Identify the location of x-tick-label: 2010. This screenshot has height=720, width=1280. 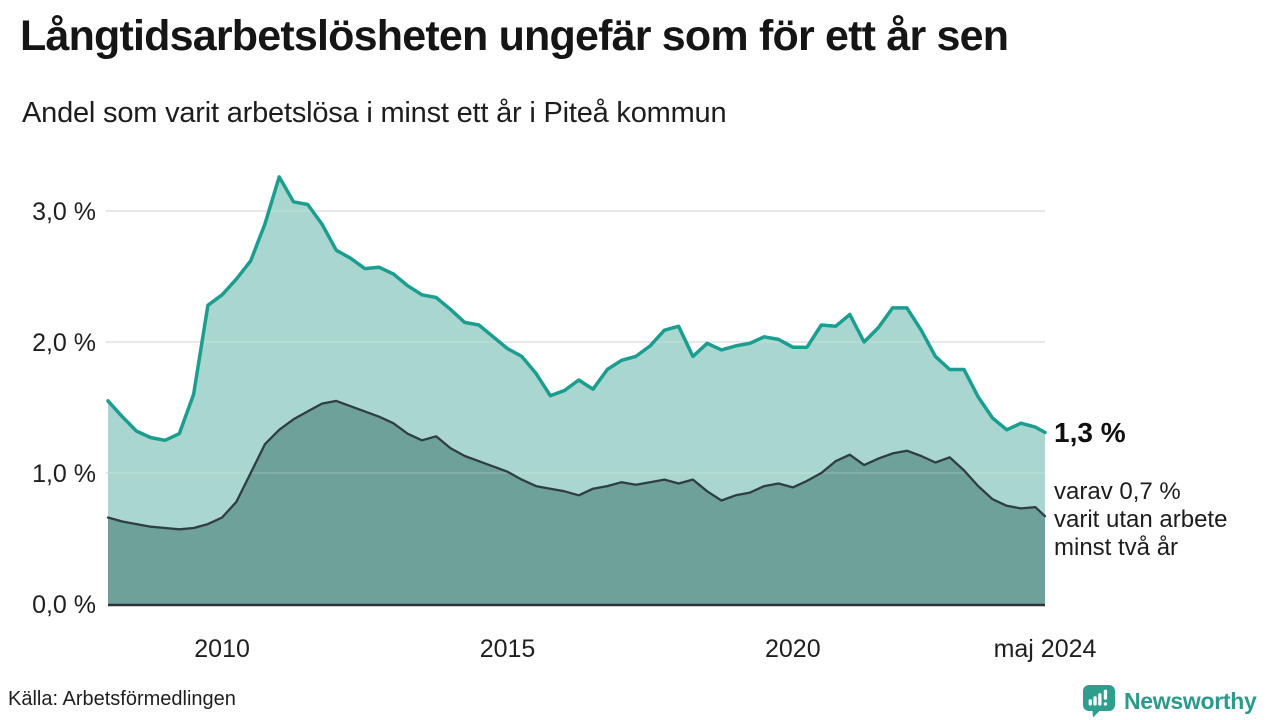
(222, 649).